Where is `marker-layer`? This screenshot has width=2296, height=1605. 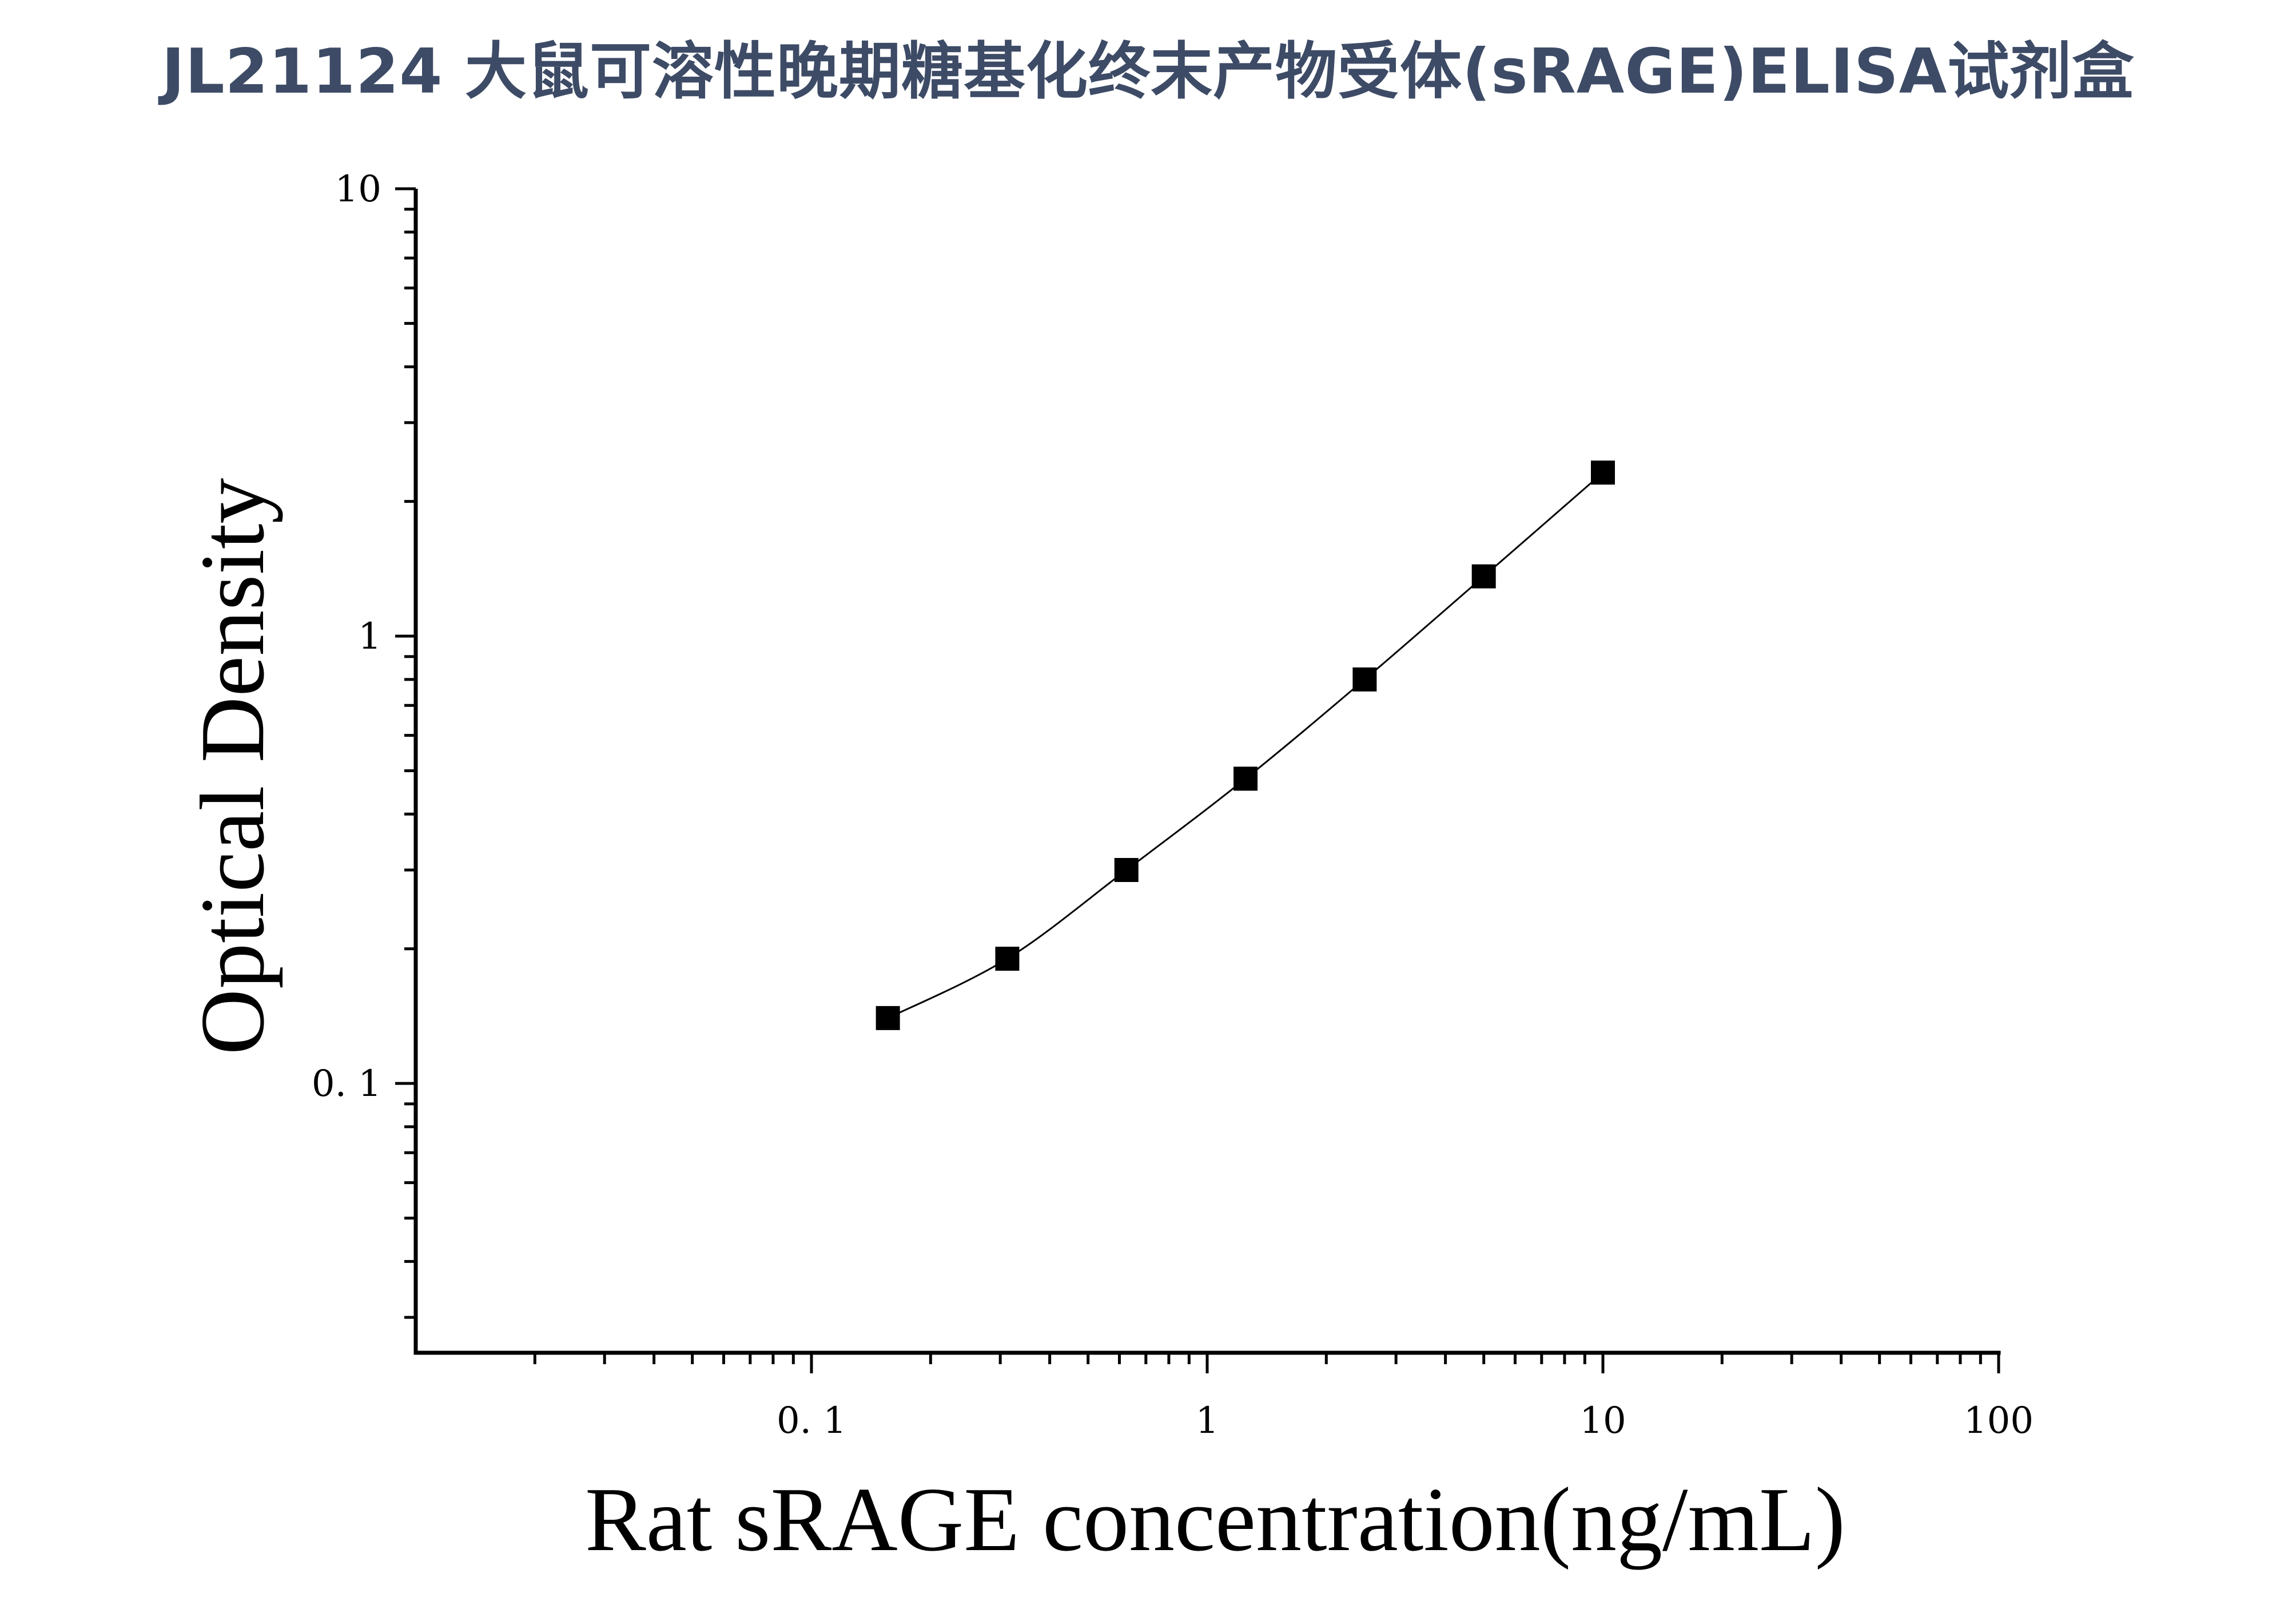 marker-layer is located at coordinates (1245, 745).